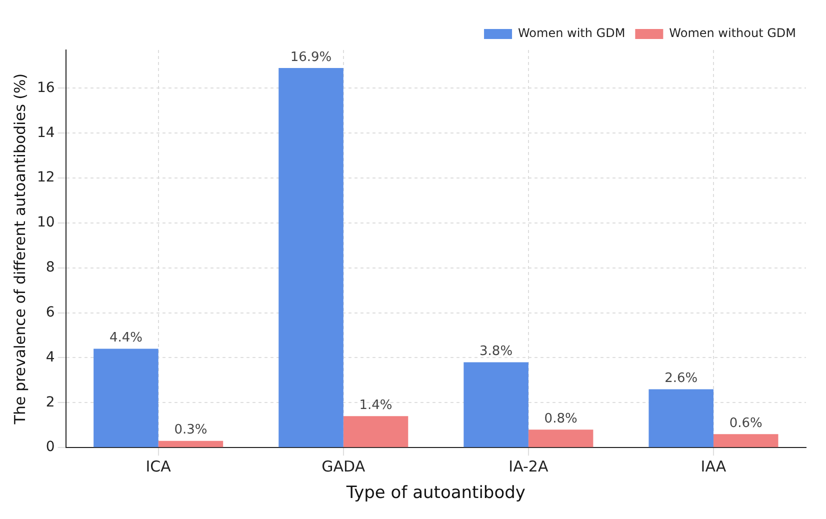 The image size is (826, 519). I want to click on x-axis-title: Type of autoantibody, so click(435, 493).